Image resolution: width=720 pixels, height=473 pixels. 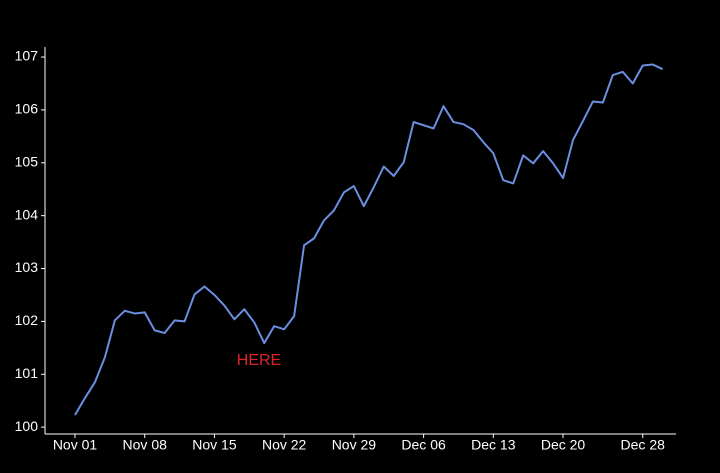 What do you see at coordinates (27, 426) in the screenshot?
I see `y-tick-label: 100` at bounding box center [27, 426].